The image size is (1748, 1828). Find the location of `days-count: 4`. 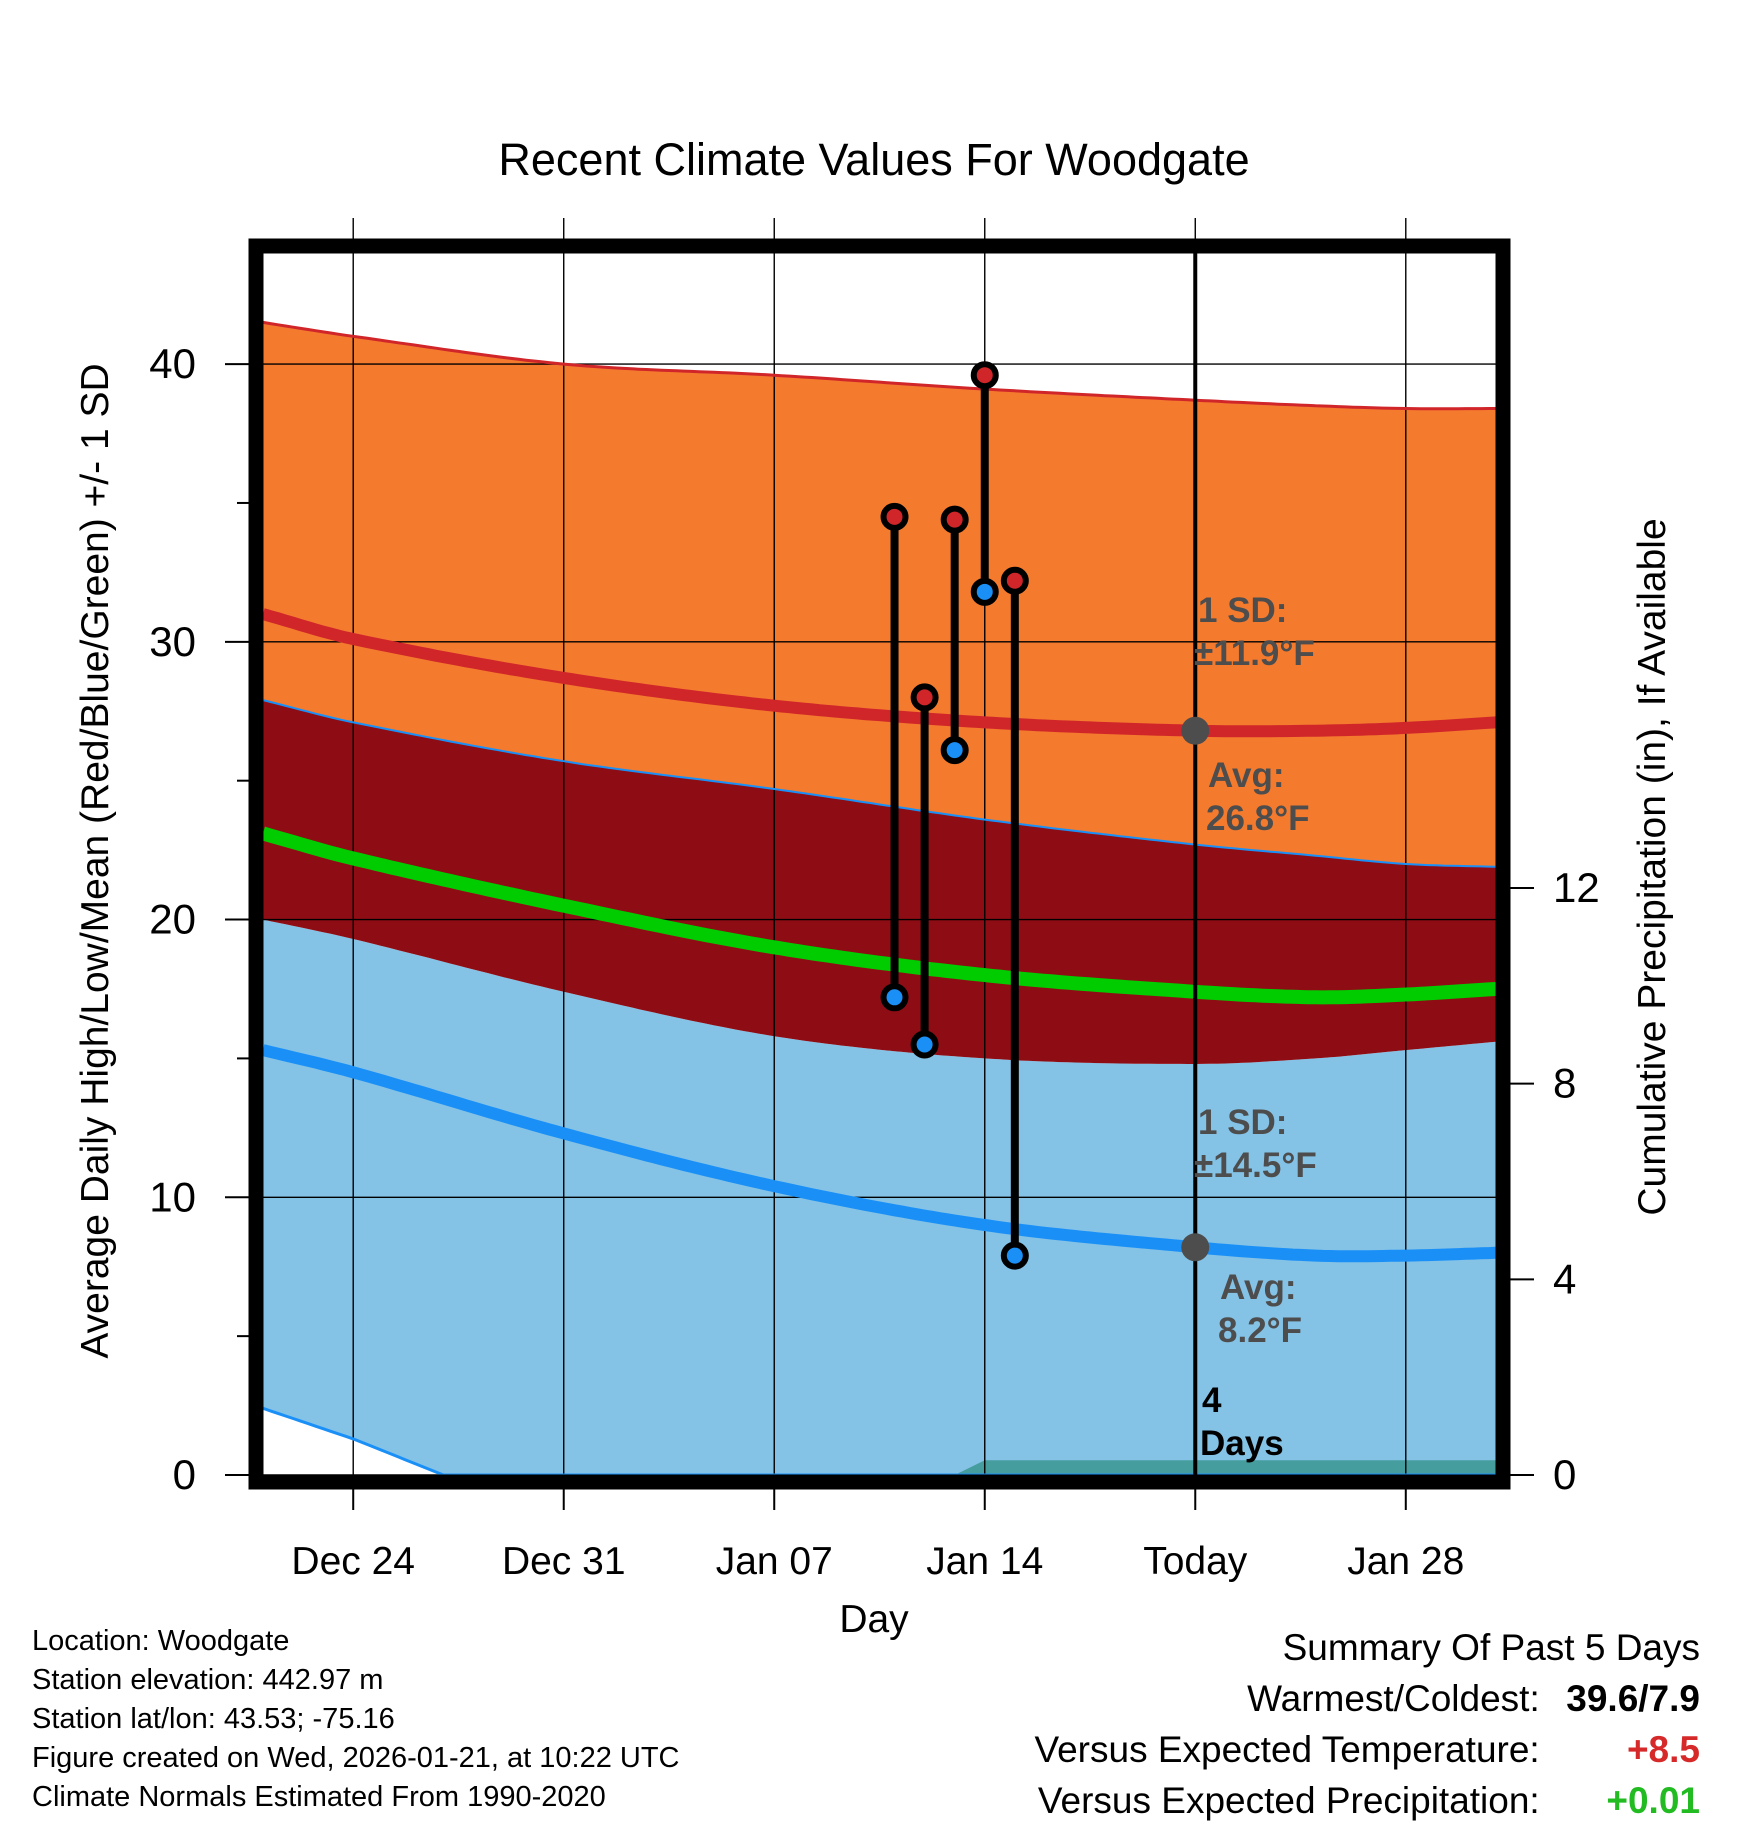

days-count: 4 is located at coordinates (1212, 1400).